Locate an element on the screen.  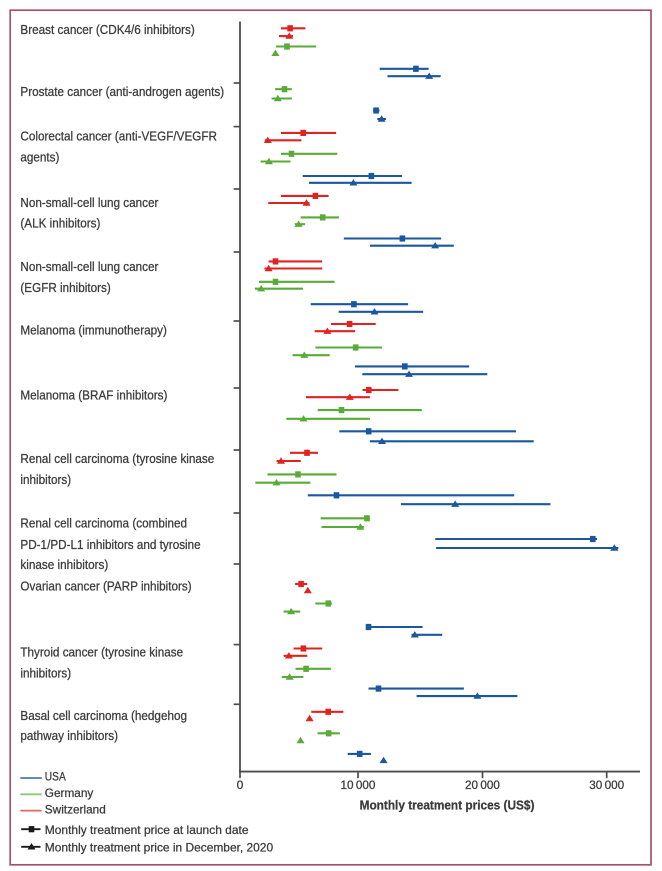
svg-text: 30 000 is located at coordinates (606, 785).